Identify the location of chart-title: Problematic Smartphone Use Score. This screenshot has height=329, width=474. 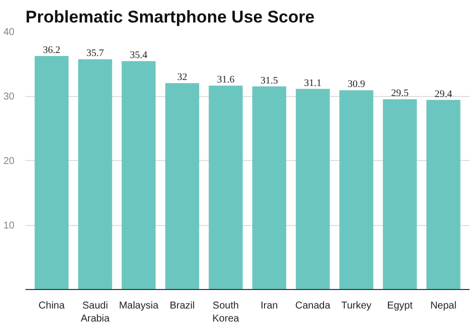
(170, 17).